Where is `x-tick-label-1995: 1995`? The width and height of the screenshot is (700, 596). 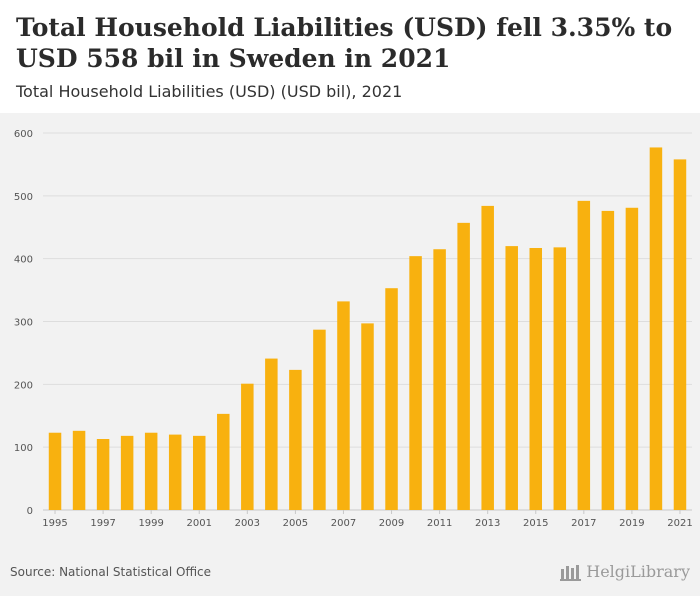 x-tick-label-1995: 1995 is located at coordinates (54, 523).